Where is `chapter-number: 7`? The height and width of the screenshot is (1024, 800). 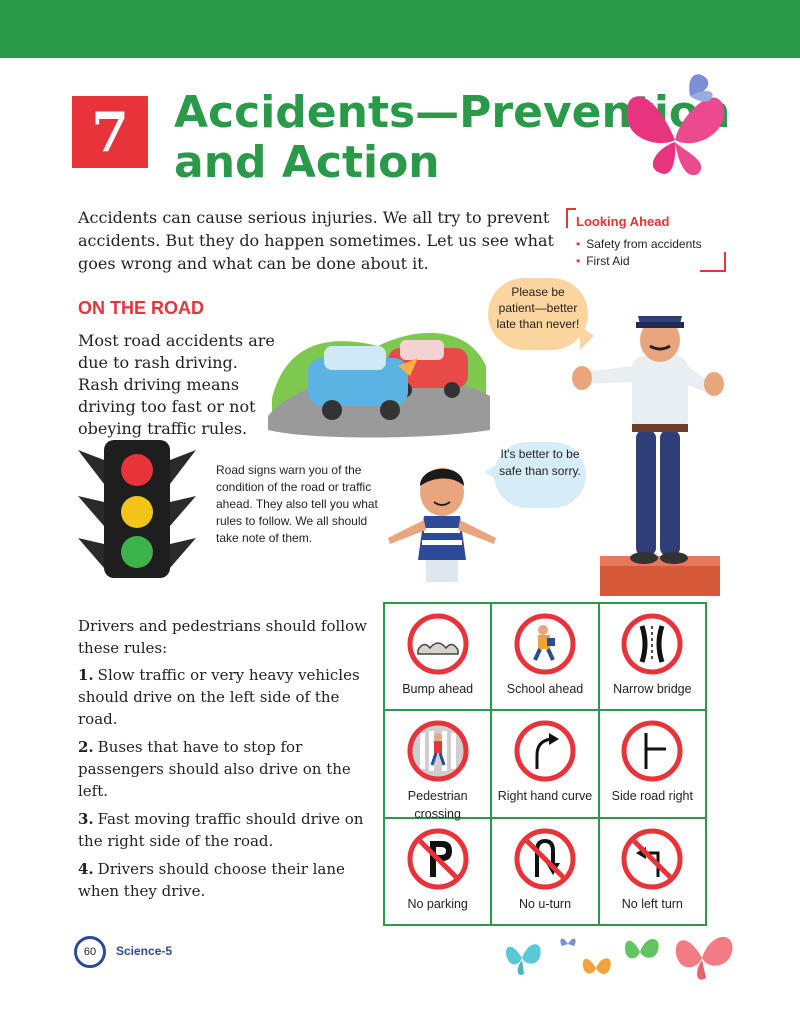
chapter-number: 7 is located at coordinates (110, 132).